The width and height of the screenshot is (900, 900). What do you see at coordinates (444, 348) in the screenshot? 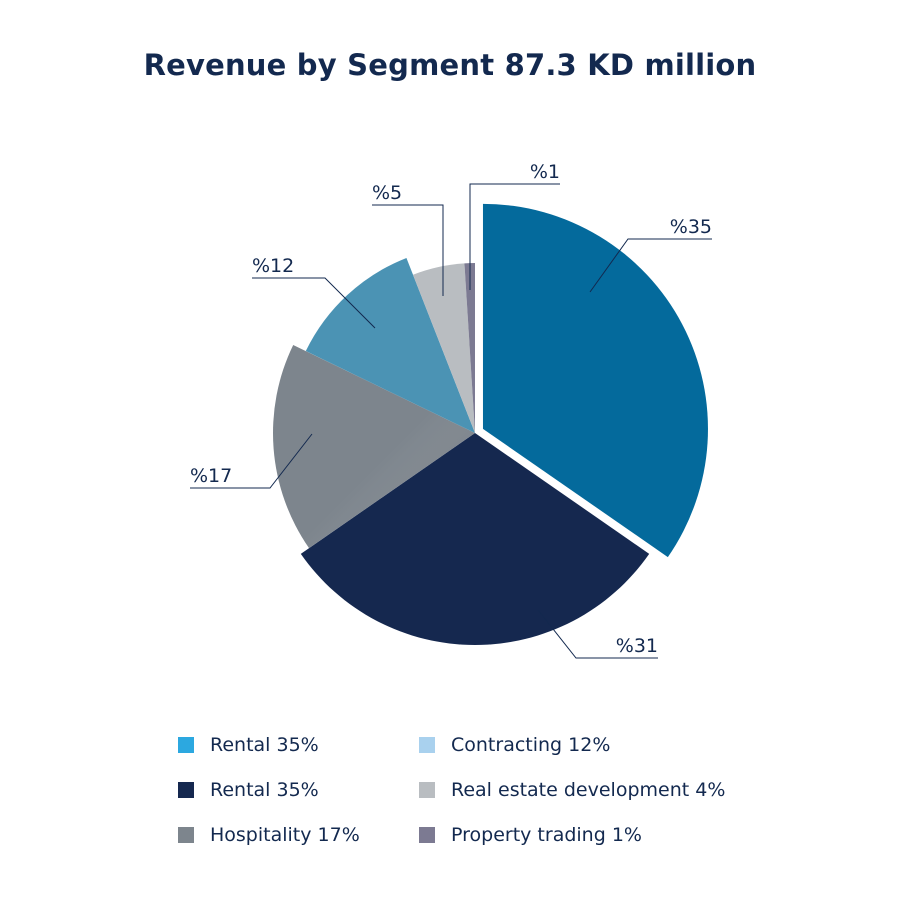
I see `pie-slice-real-estate` at bounding box center [444, 348].